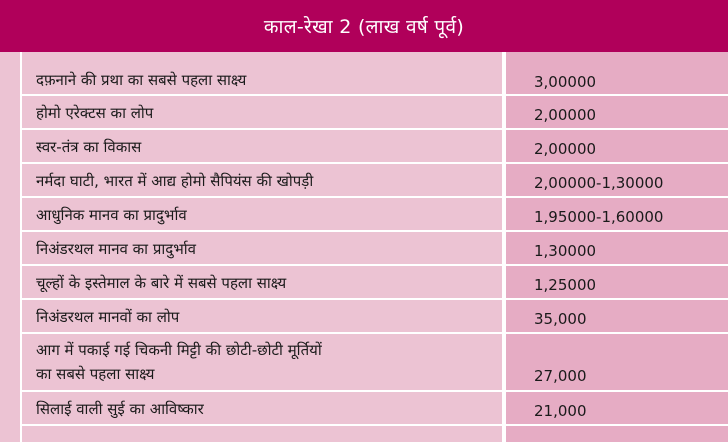  Describe the element at coordinates (599, 217) in the screenshot. I see `time-text: 1,95000-1,60000` at that location.